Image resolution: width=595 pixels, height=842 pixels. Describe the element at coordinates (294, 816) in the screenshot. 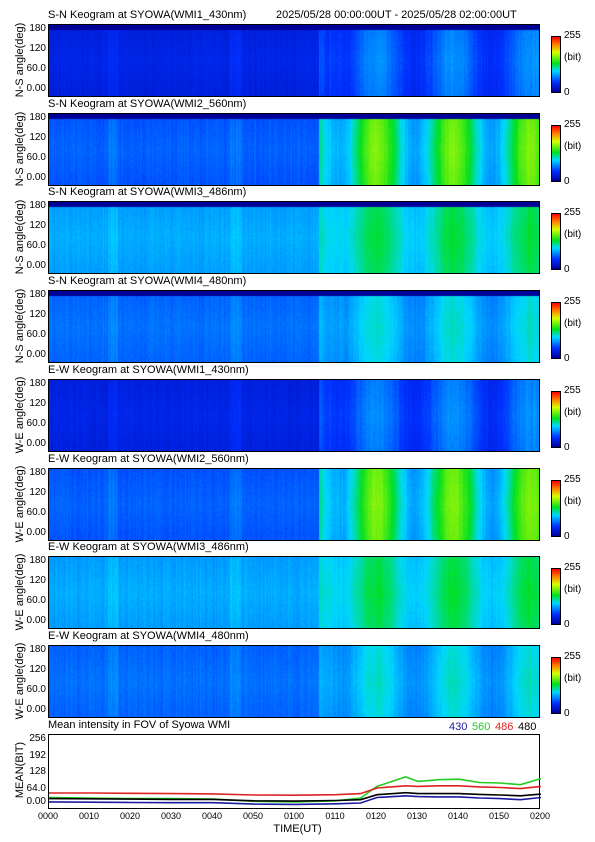

I see `x-tick-label: 0100` at that location.